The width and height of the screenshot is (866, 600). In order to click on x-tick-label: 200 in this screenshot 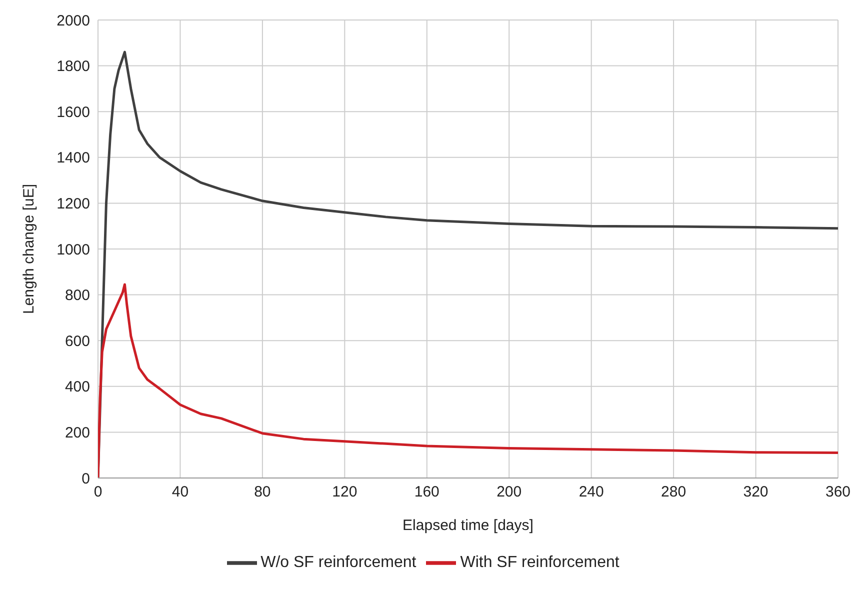, I will do `click(509, 492)`.